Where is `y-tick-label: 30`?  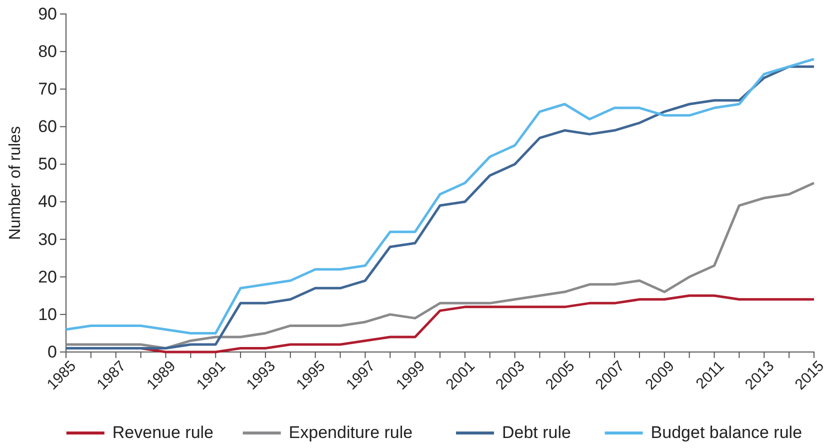 y-tick-label: 30 is located at coordinates (47, 239).